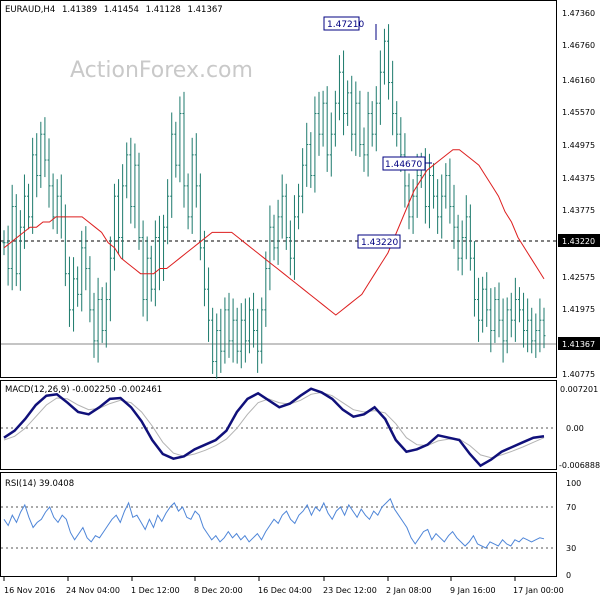  Describe the element at coordinates (473, 590) in the screenshot. I see `x-tick-label: 9 Jan 16:00` at that location.